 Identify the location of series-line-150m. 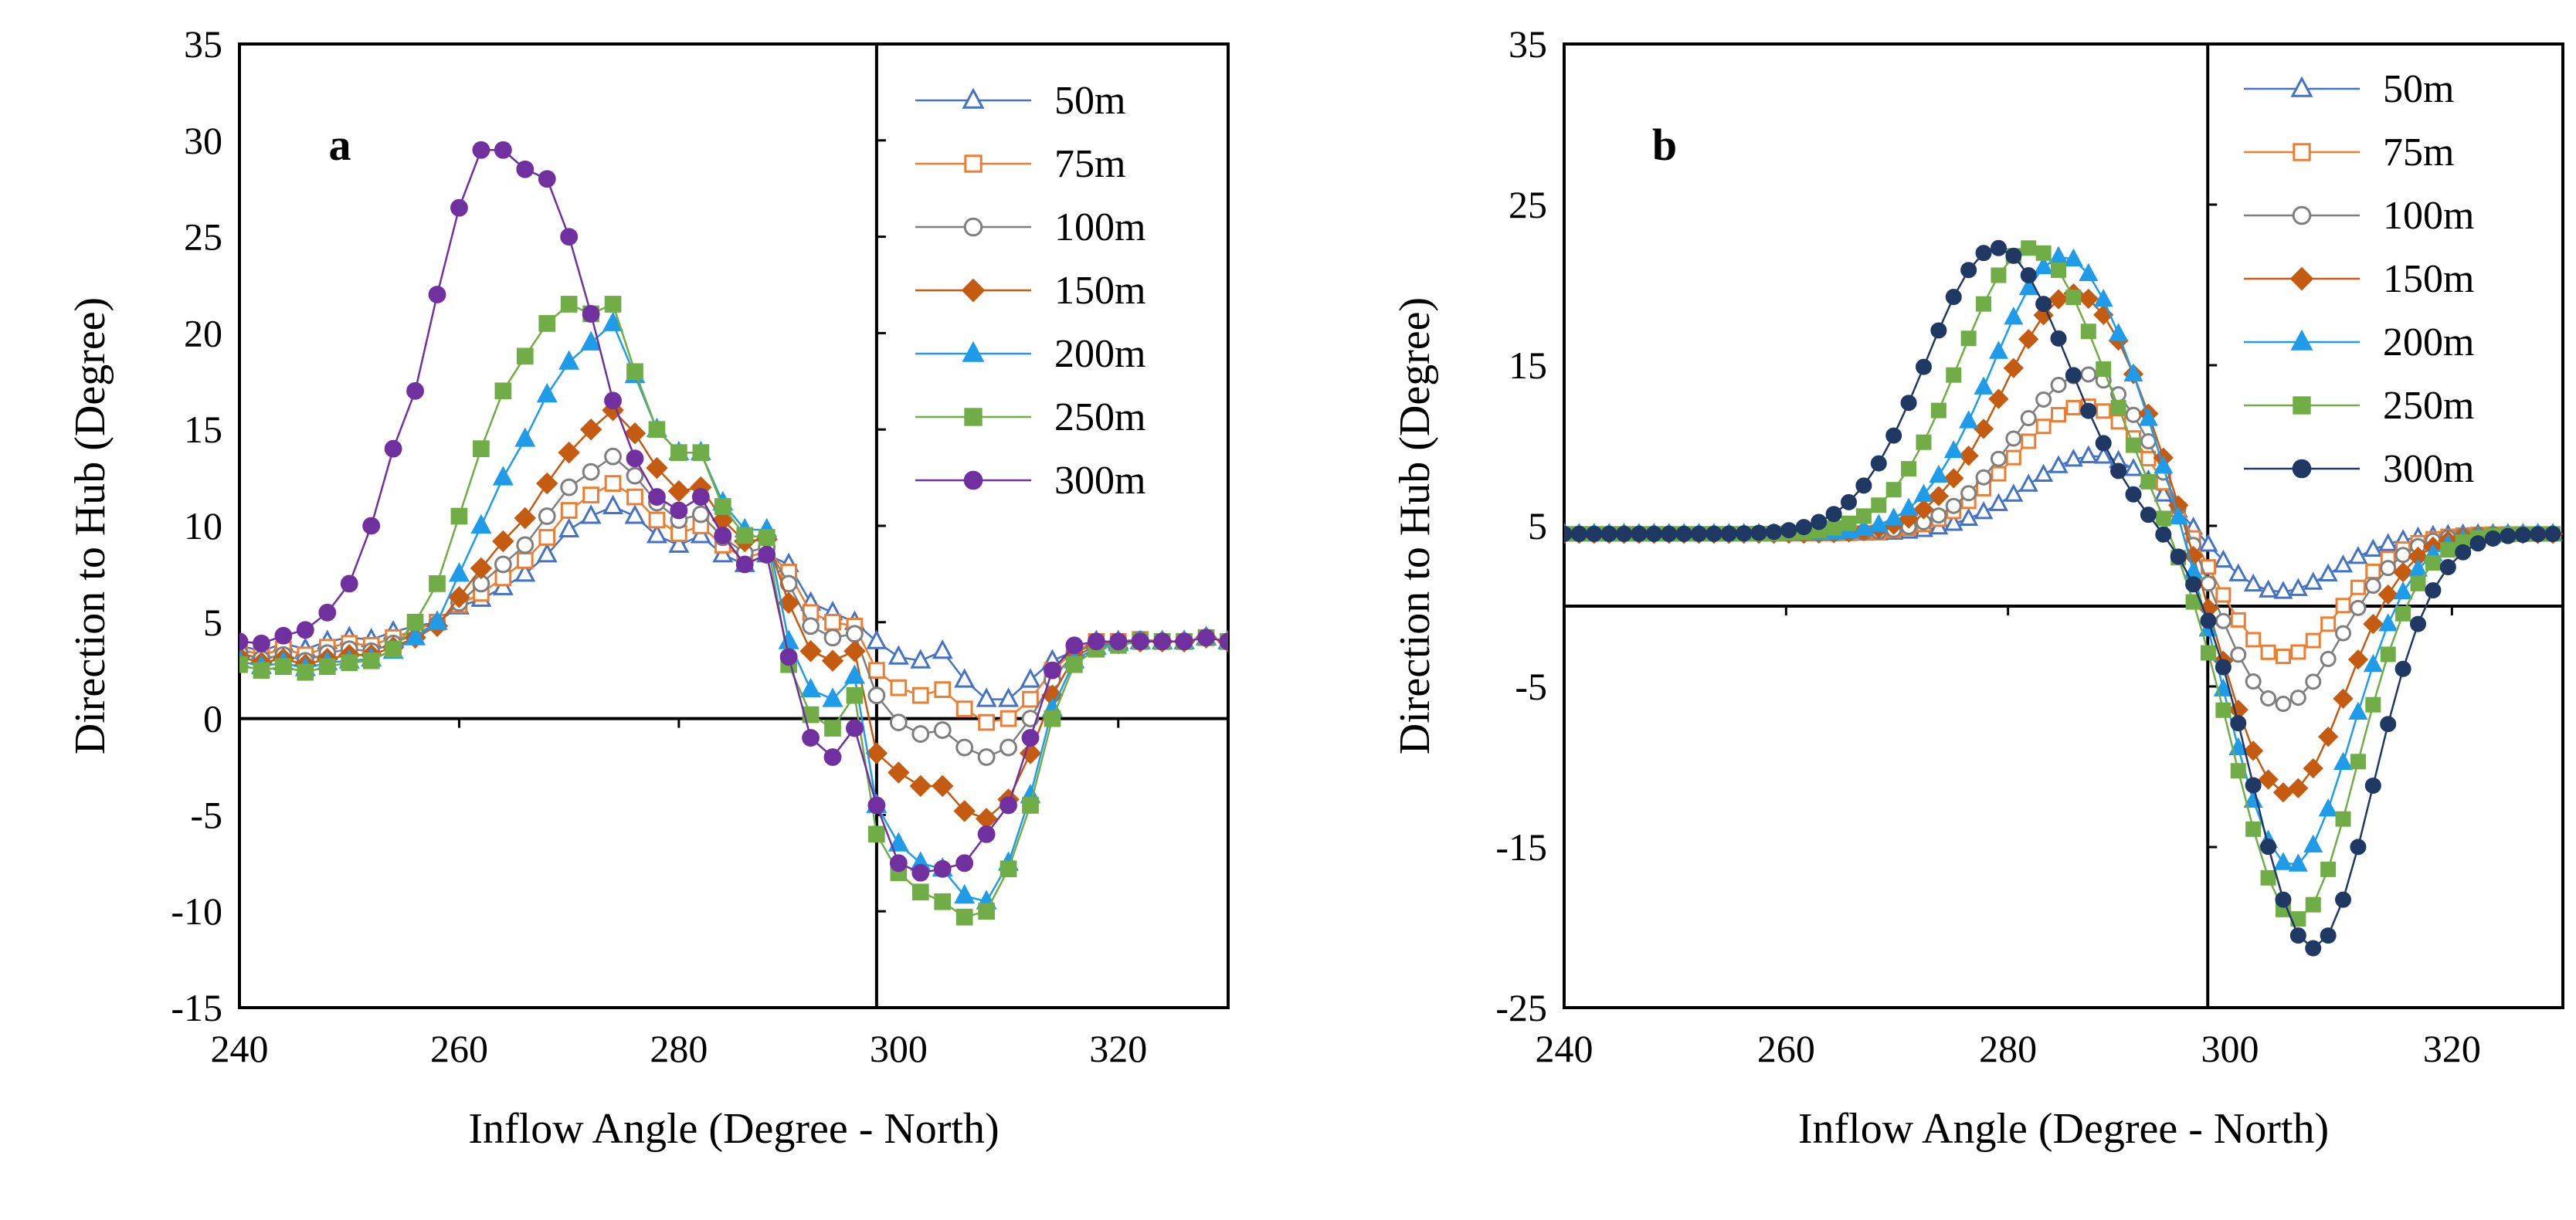
(733, 614).